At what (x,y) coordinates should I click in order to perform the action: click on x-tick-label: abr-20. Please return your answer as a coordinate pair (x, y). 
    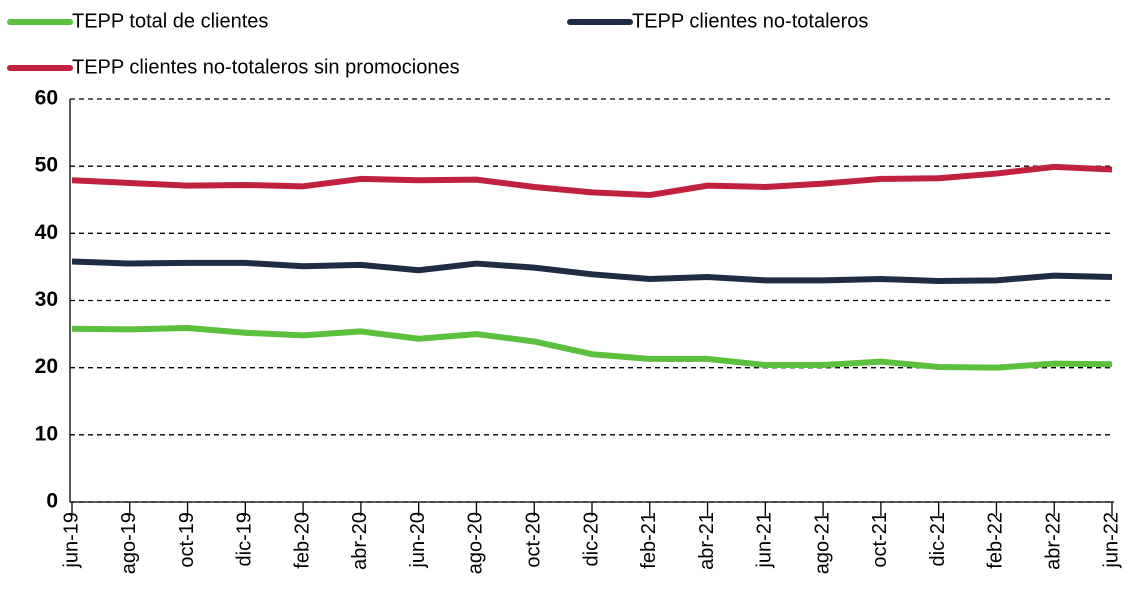
    Looking at the image, I should click on (360, 541).